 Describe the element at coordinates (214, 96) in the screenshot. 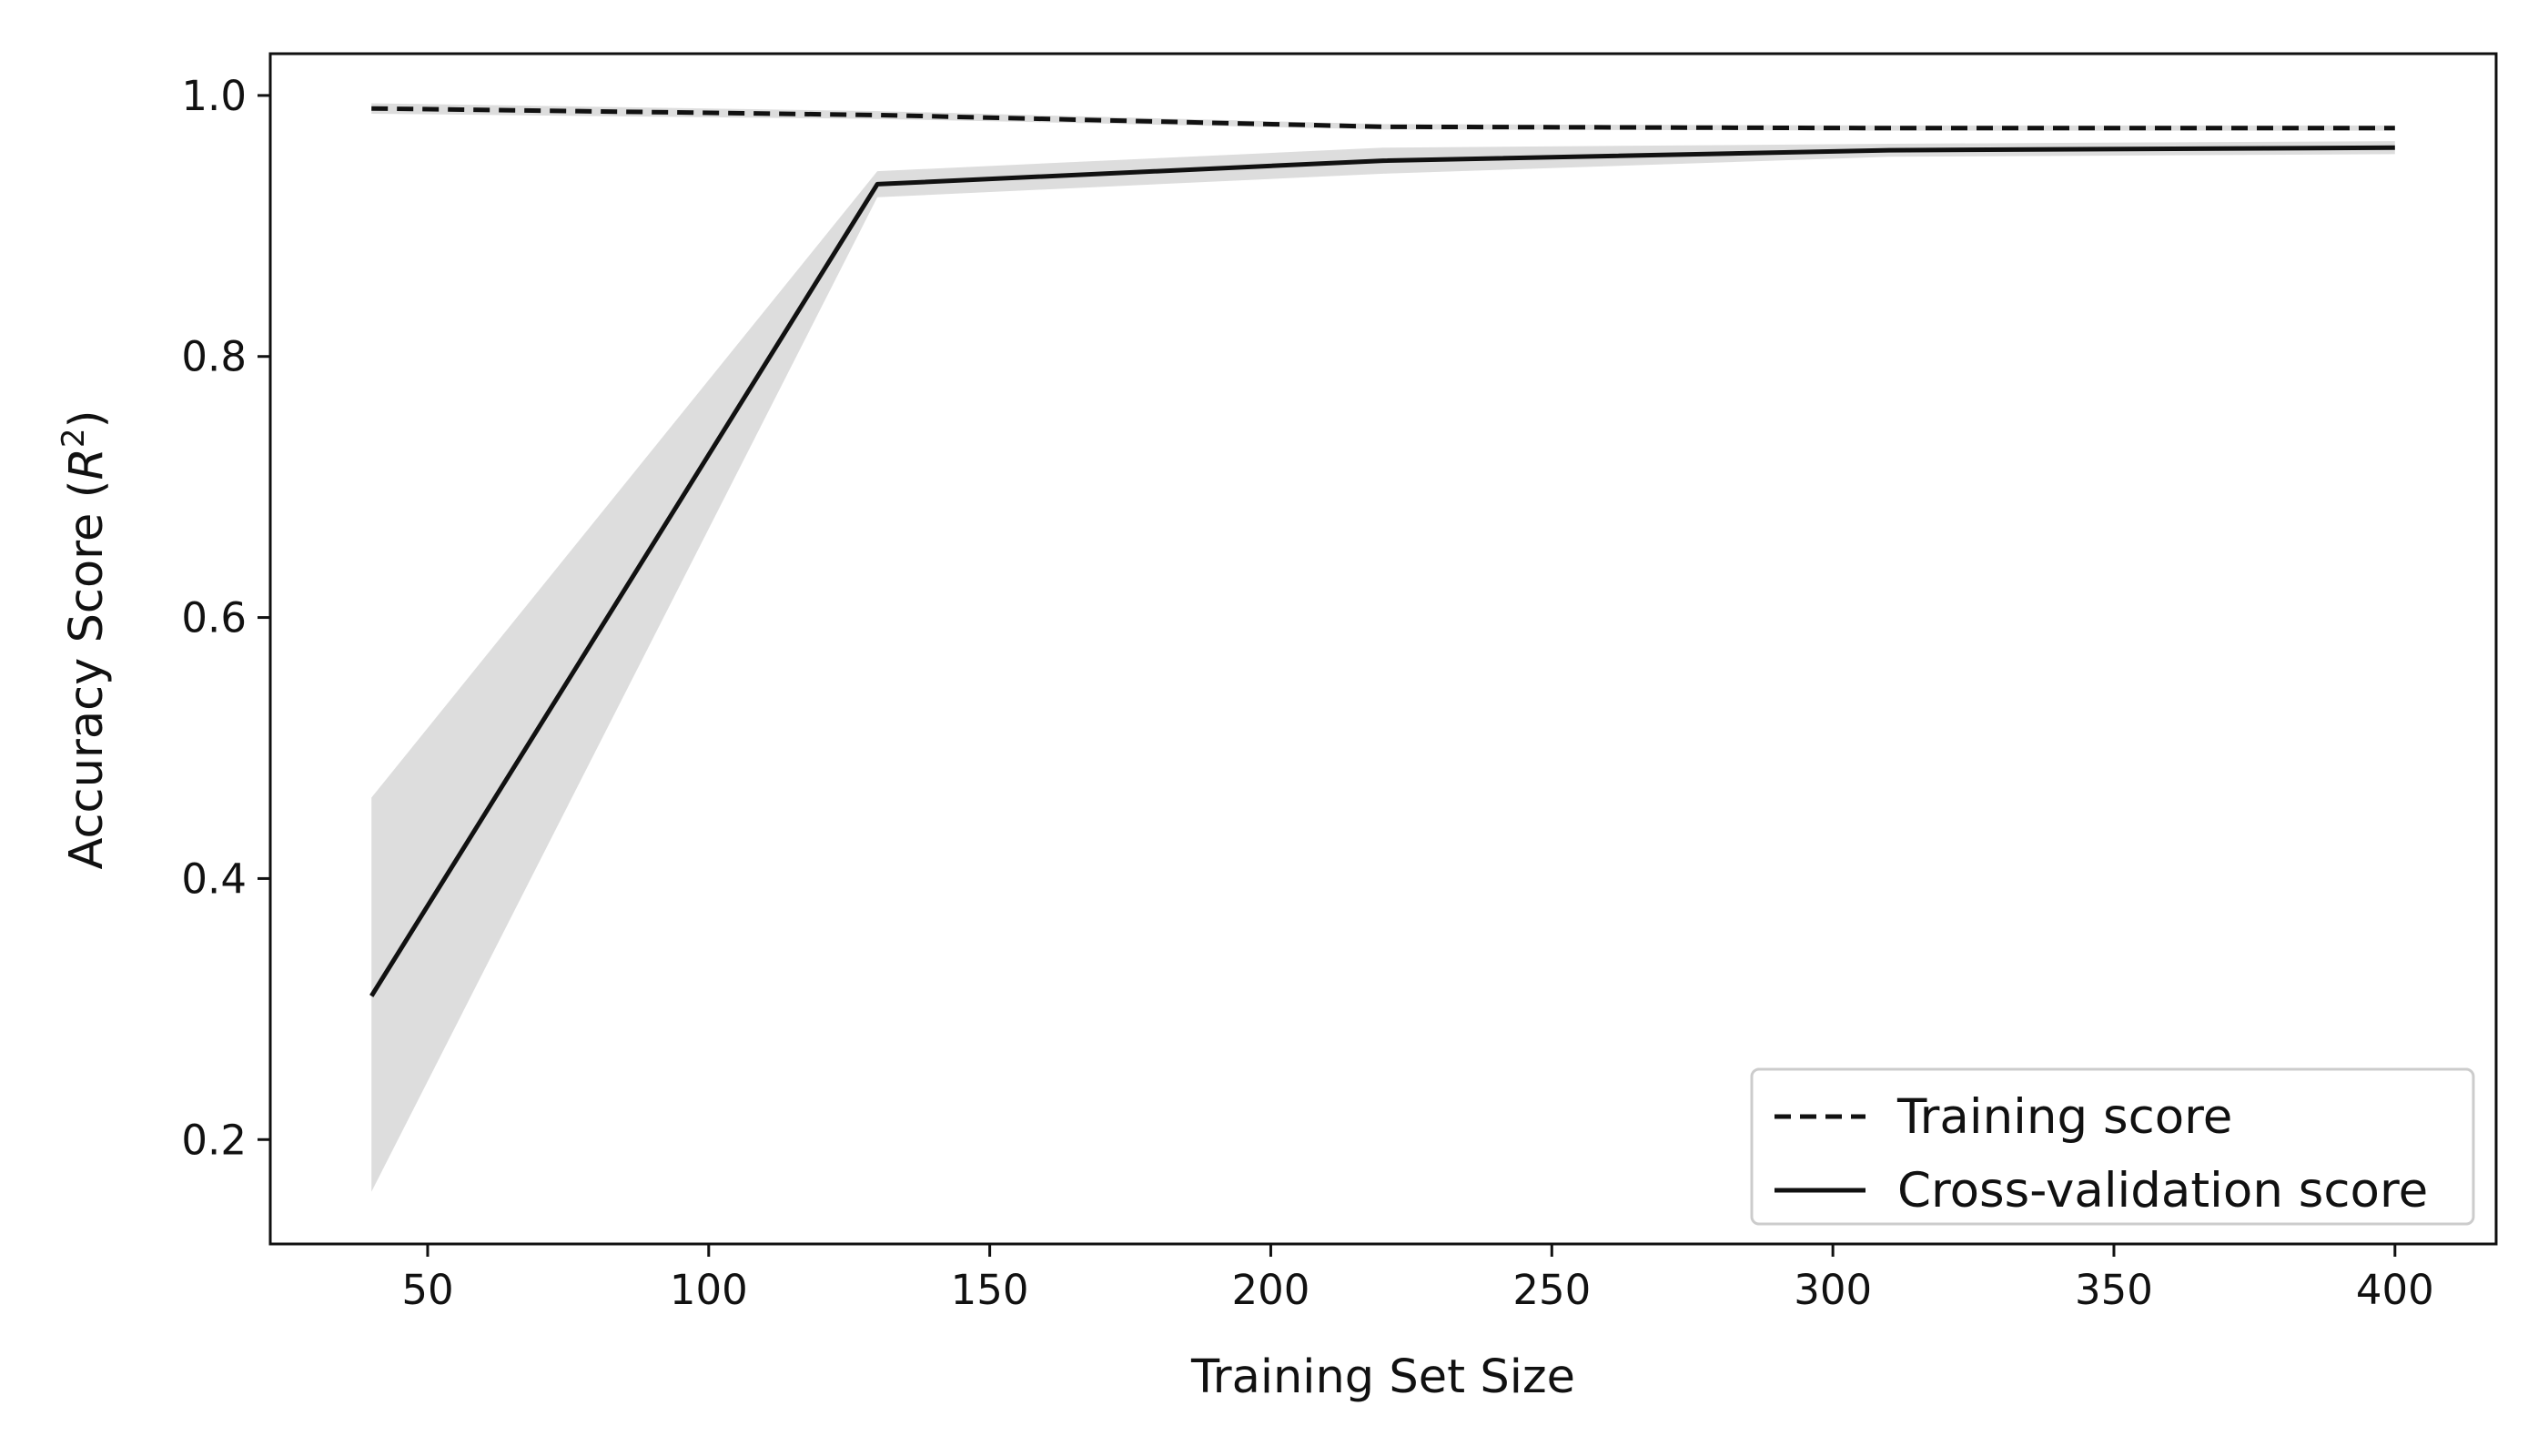

I see `y-tick-label: 1.0` at that location.